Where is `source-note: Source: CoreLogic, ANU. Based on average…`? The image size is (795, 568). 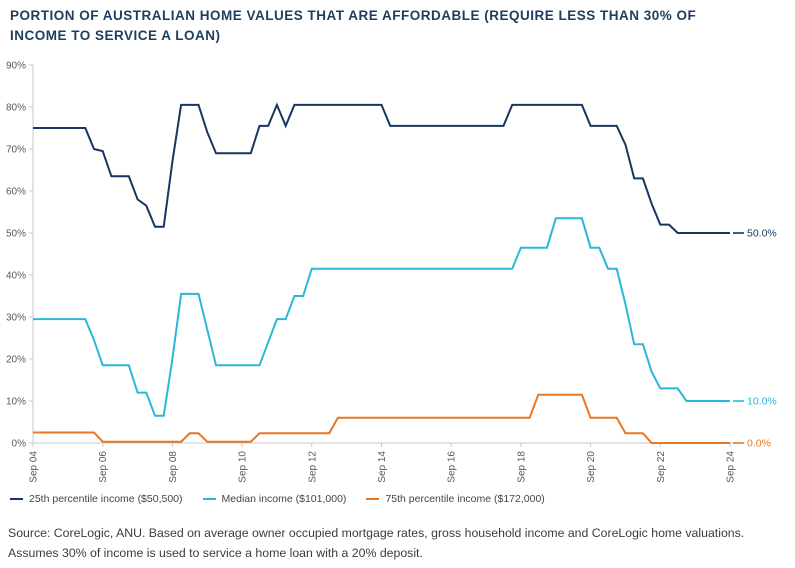
source-note: Source: CoreLogic, ANU. Based on average… is located at coordinates (376, 543).